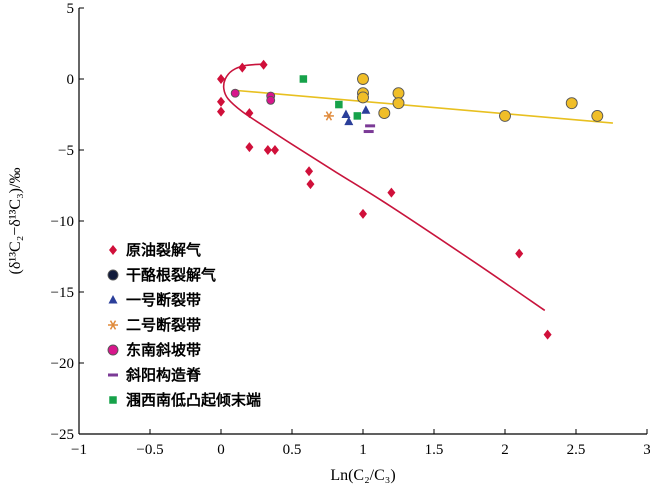 Image resolution: width=650 pixels, height=490 pixels. Describe the element at coordinates (163, 250) in the screenshot. I see `legend-label: 原油裂解气` at that location.